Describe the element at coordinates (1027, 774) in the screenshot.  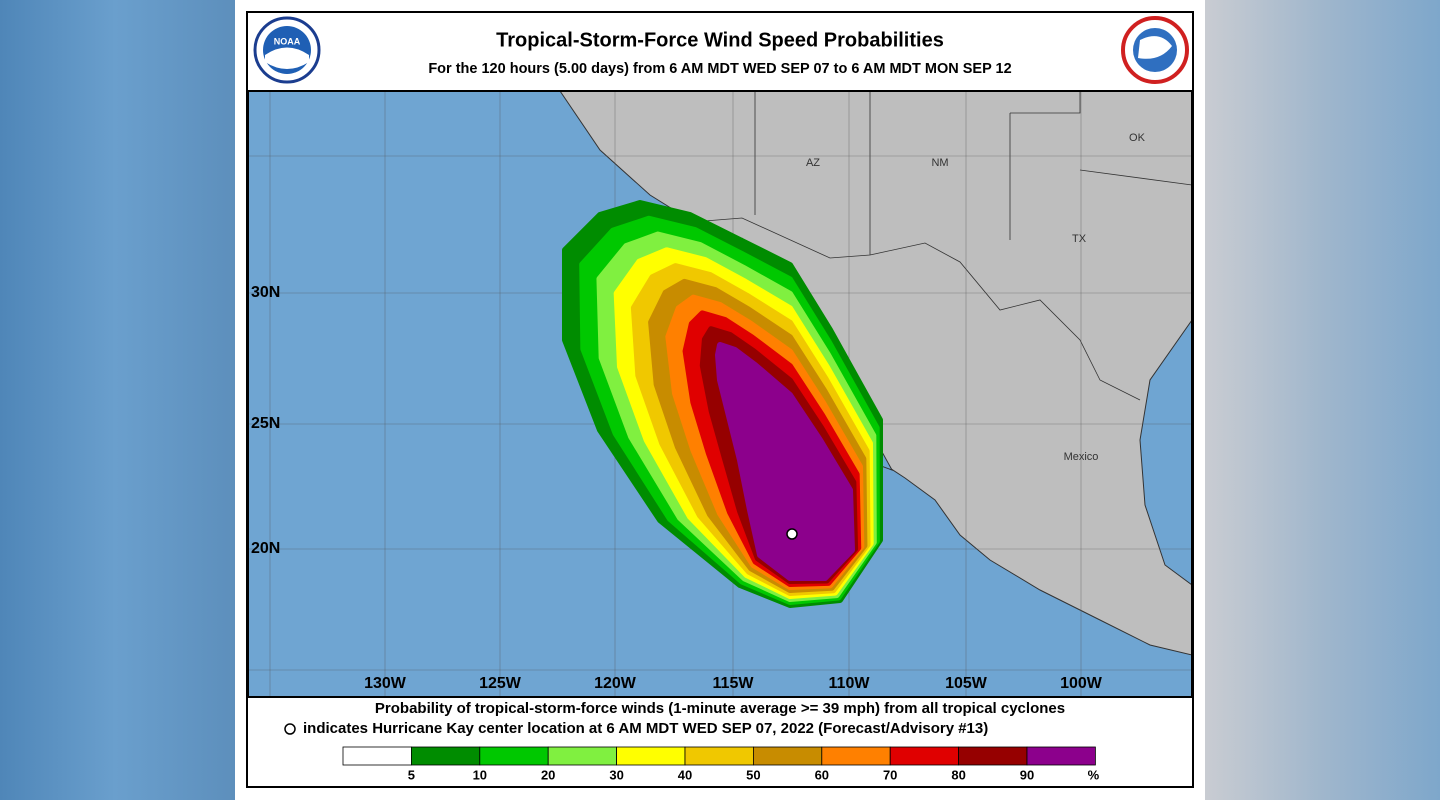
I see `legend-label: 90` at that location.